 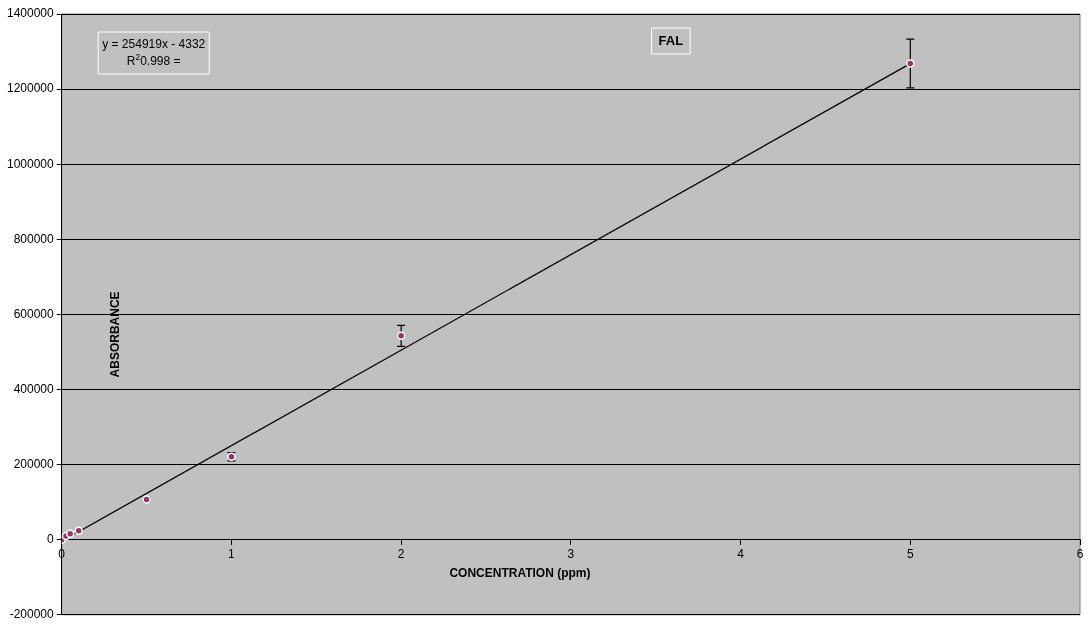 What do you see at coordinates (34, 388) in the screenshot?
I see `y-tick-label: 400000` at bounding box center [34, 388].